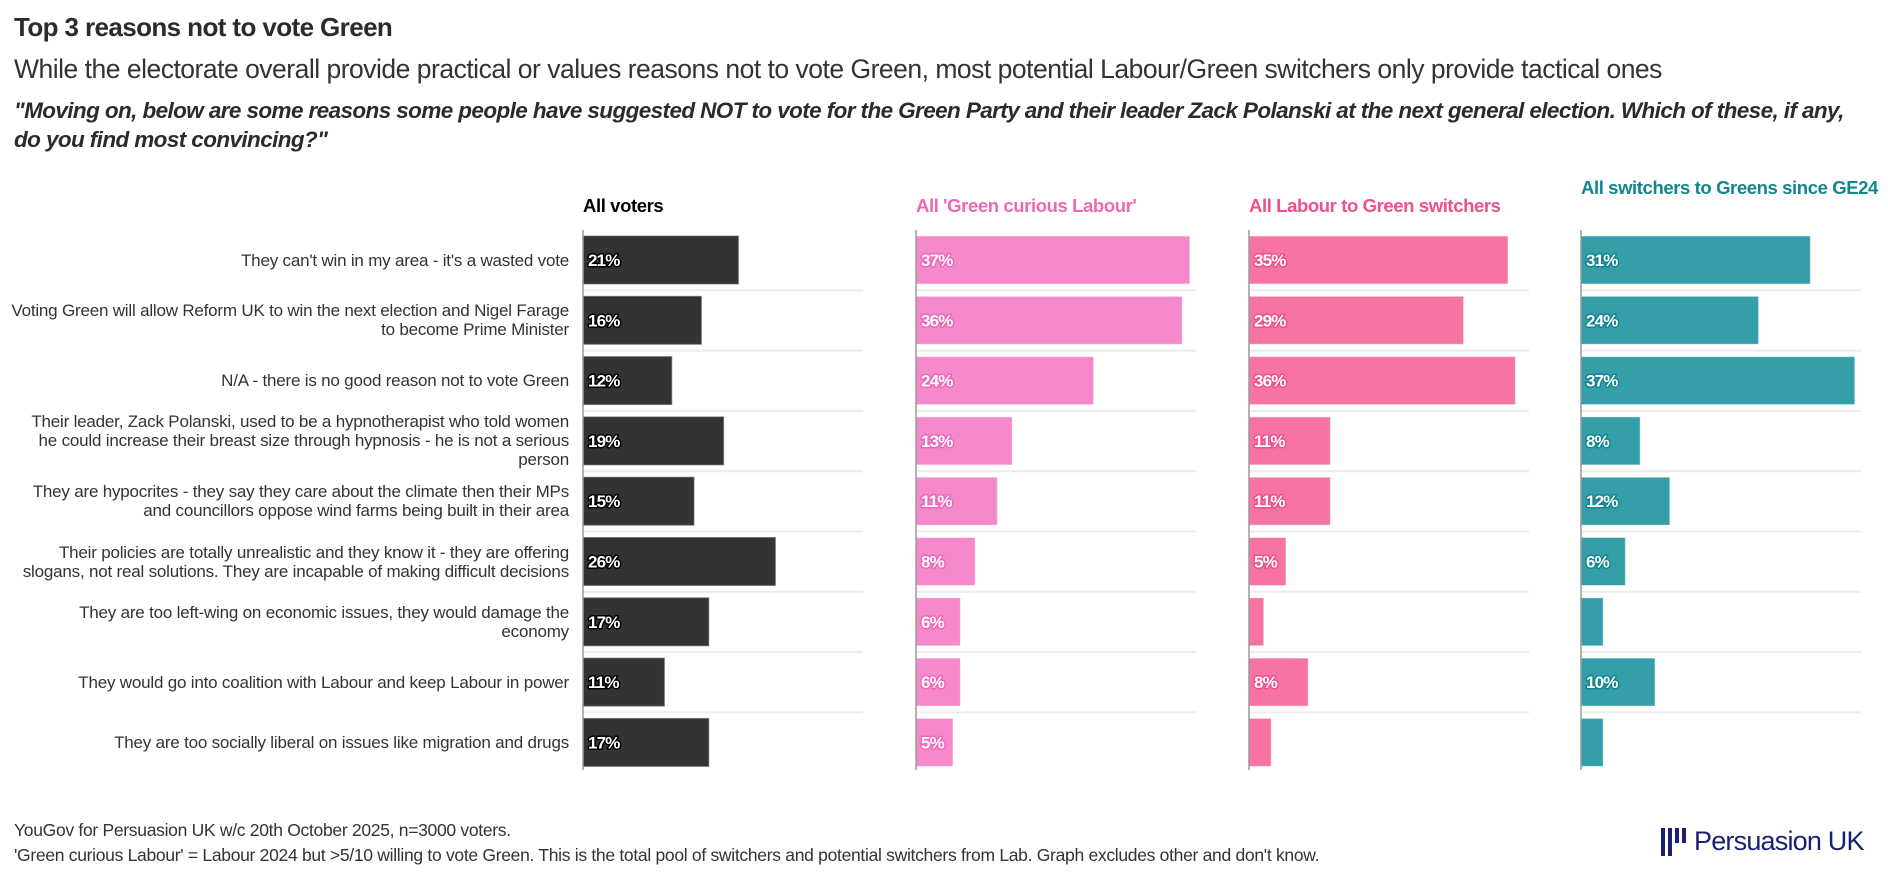 The height and width of the screenshot is (895, 1888). I want to click on chart-title: Top 3 reasons not to vote Green, so click(203, 27).